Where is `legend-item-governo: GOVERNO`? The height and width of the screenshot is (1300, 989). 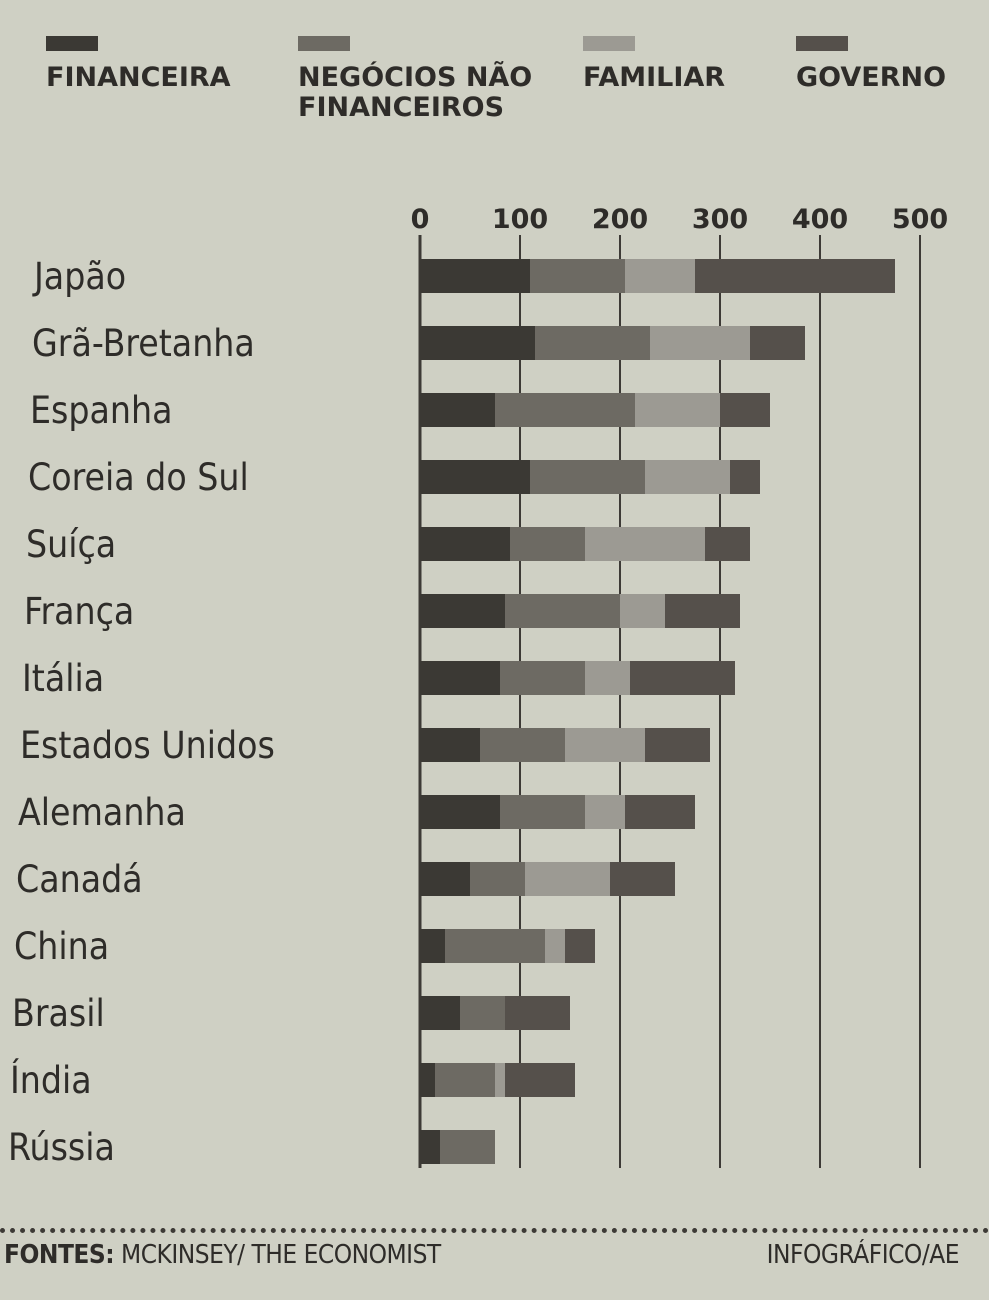
legend-item-governo: GOVERNO is located at coordinates (871, 64).